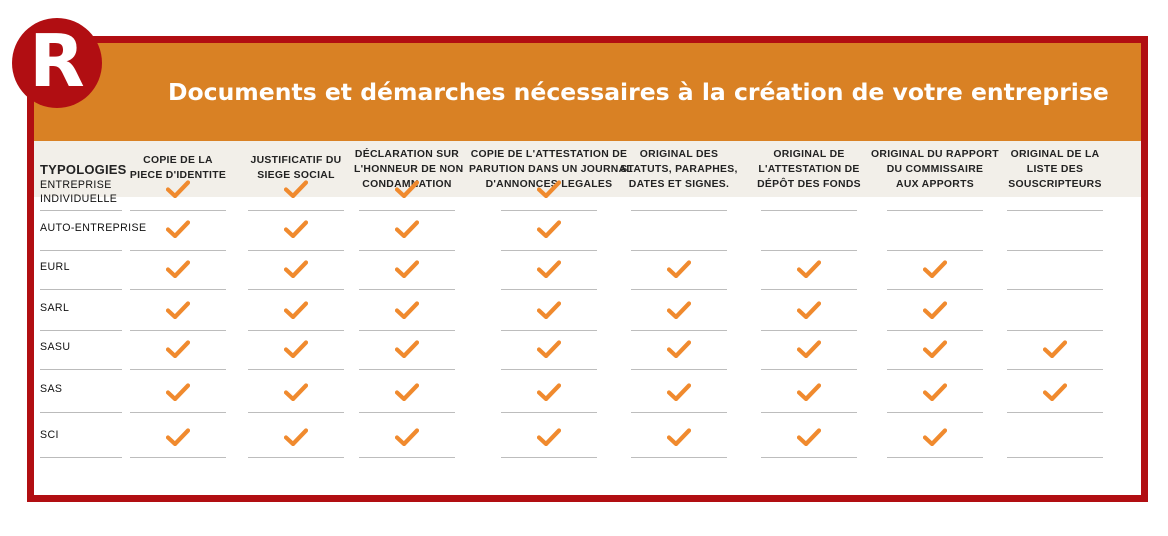 The width and height of the screenshot is (1168, 536). Describe the element at coordinates (51, 389) in the screenshot. I see `row-label: SAS` at that location.